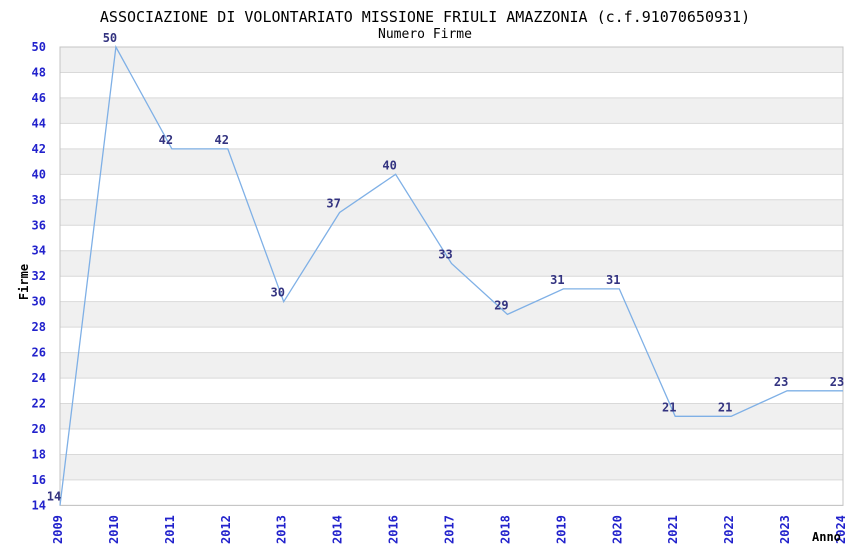  What do you see at coordinates (39, 480) in the screenshot?
I see `y-tick-label: 16` at bounding box center [39, 480].